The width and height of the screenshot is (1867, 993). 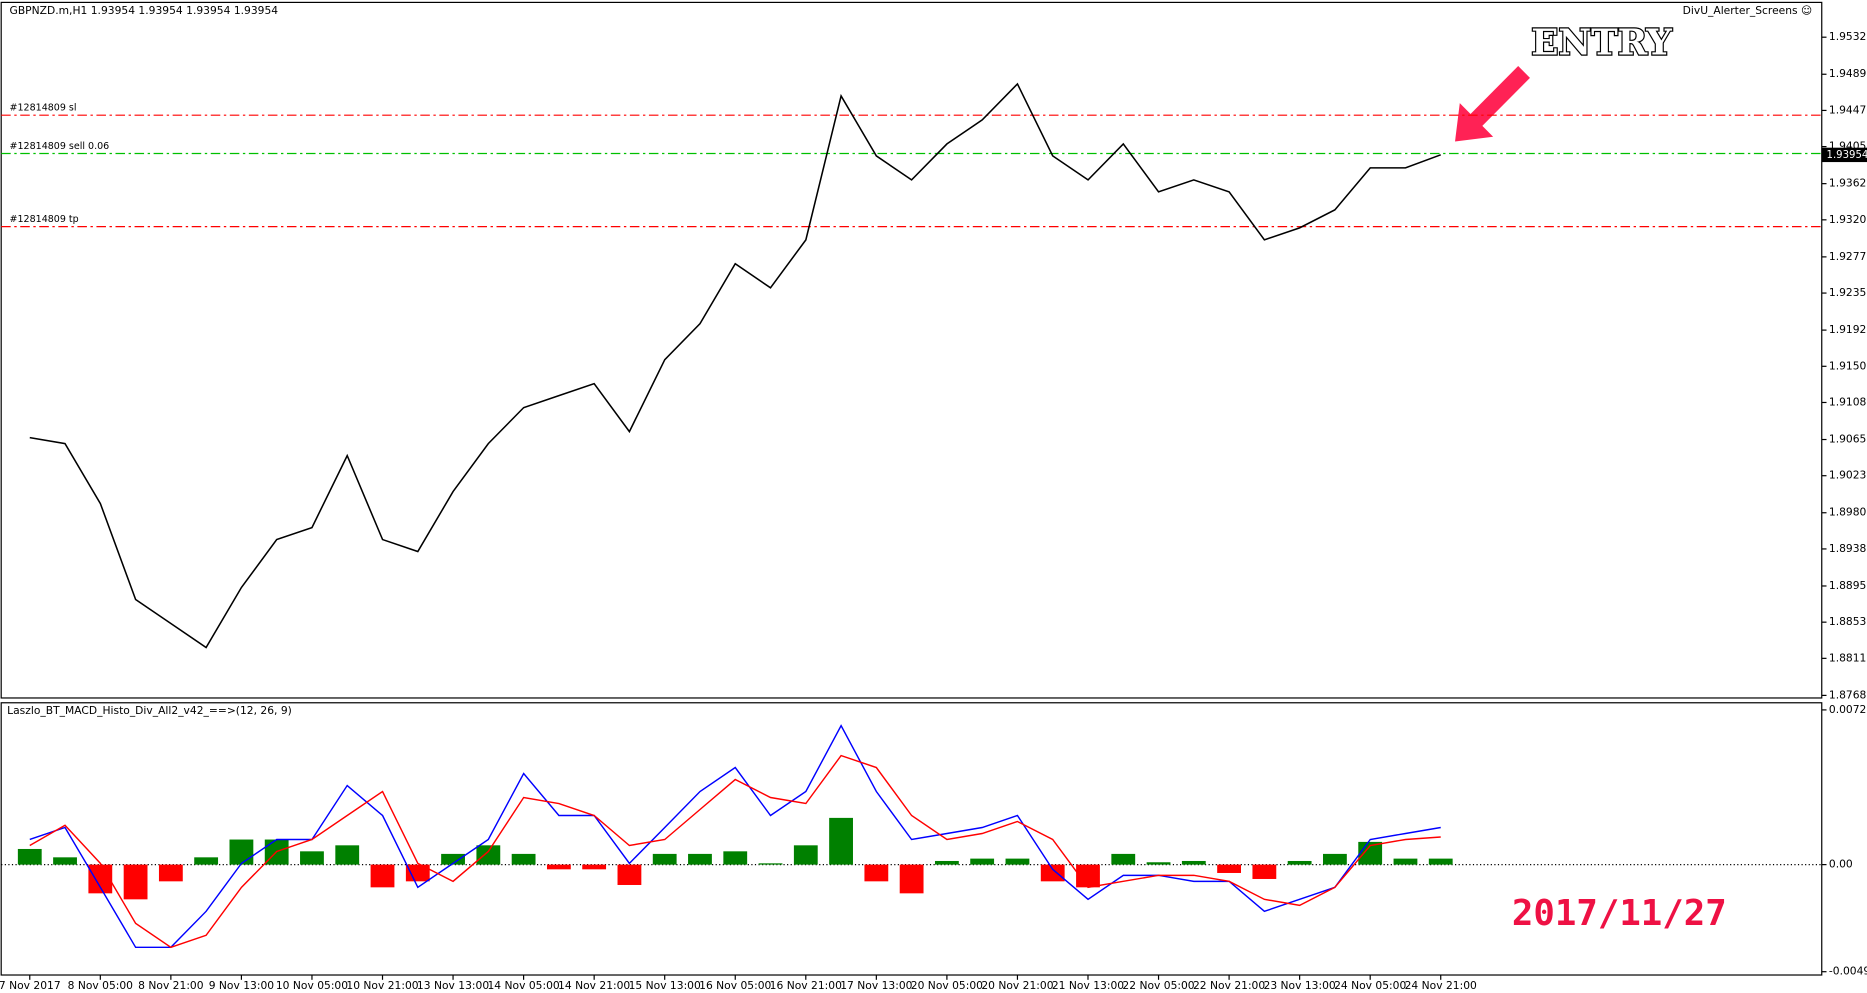 What do you see at coordinates (1848, 694) in the screenshot?
I see `y-tick-label: 1.87680` at bounding box center [1848, 694].